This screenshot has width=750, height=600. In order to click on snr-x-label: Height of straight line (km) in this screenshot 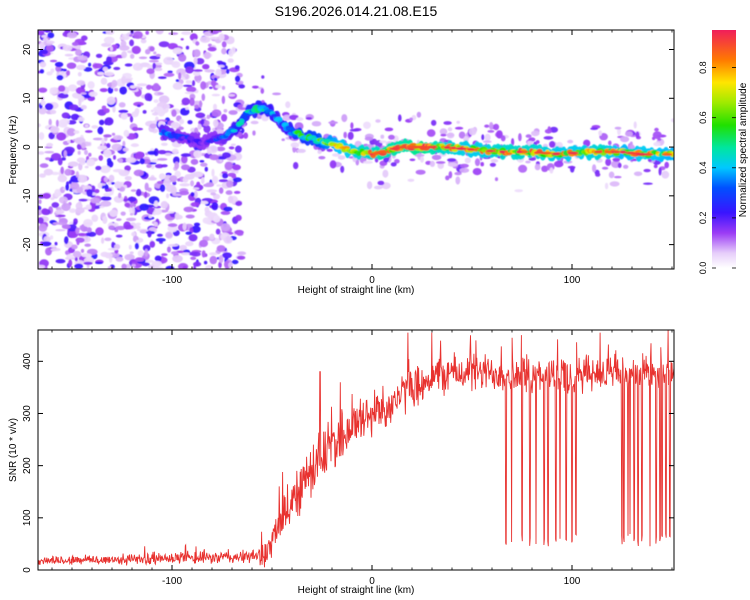, I will do `click(356, 590)`.